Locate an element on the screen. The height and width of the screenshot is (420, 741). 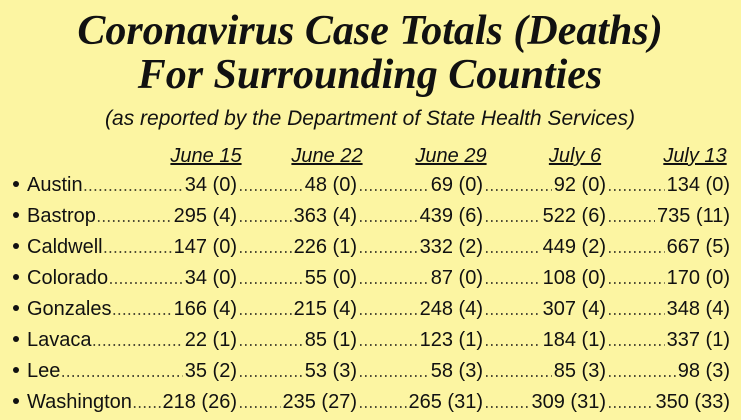
cell-value: 147 (0) is located at coordinates (205, 247).